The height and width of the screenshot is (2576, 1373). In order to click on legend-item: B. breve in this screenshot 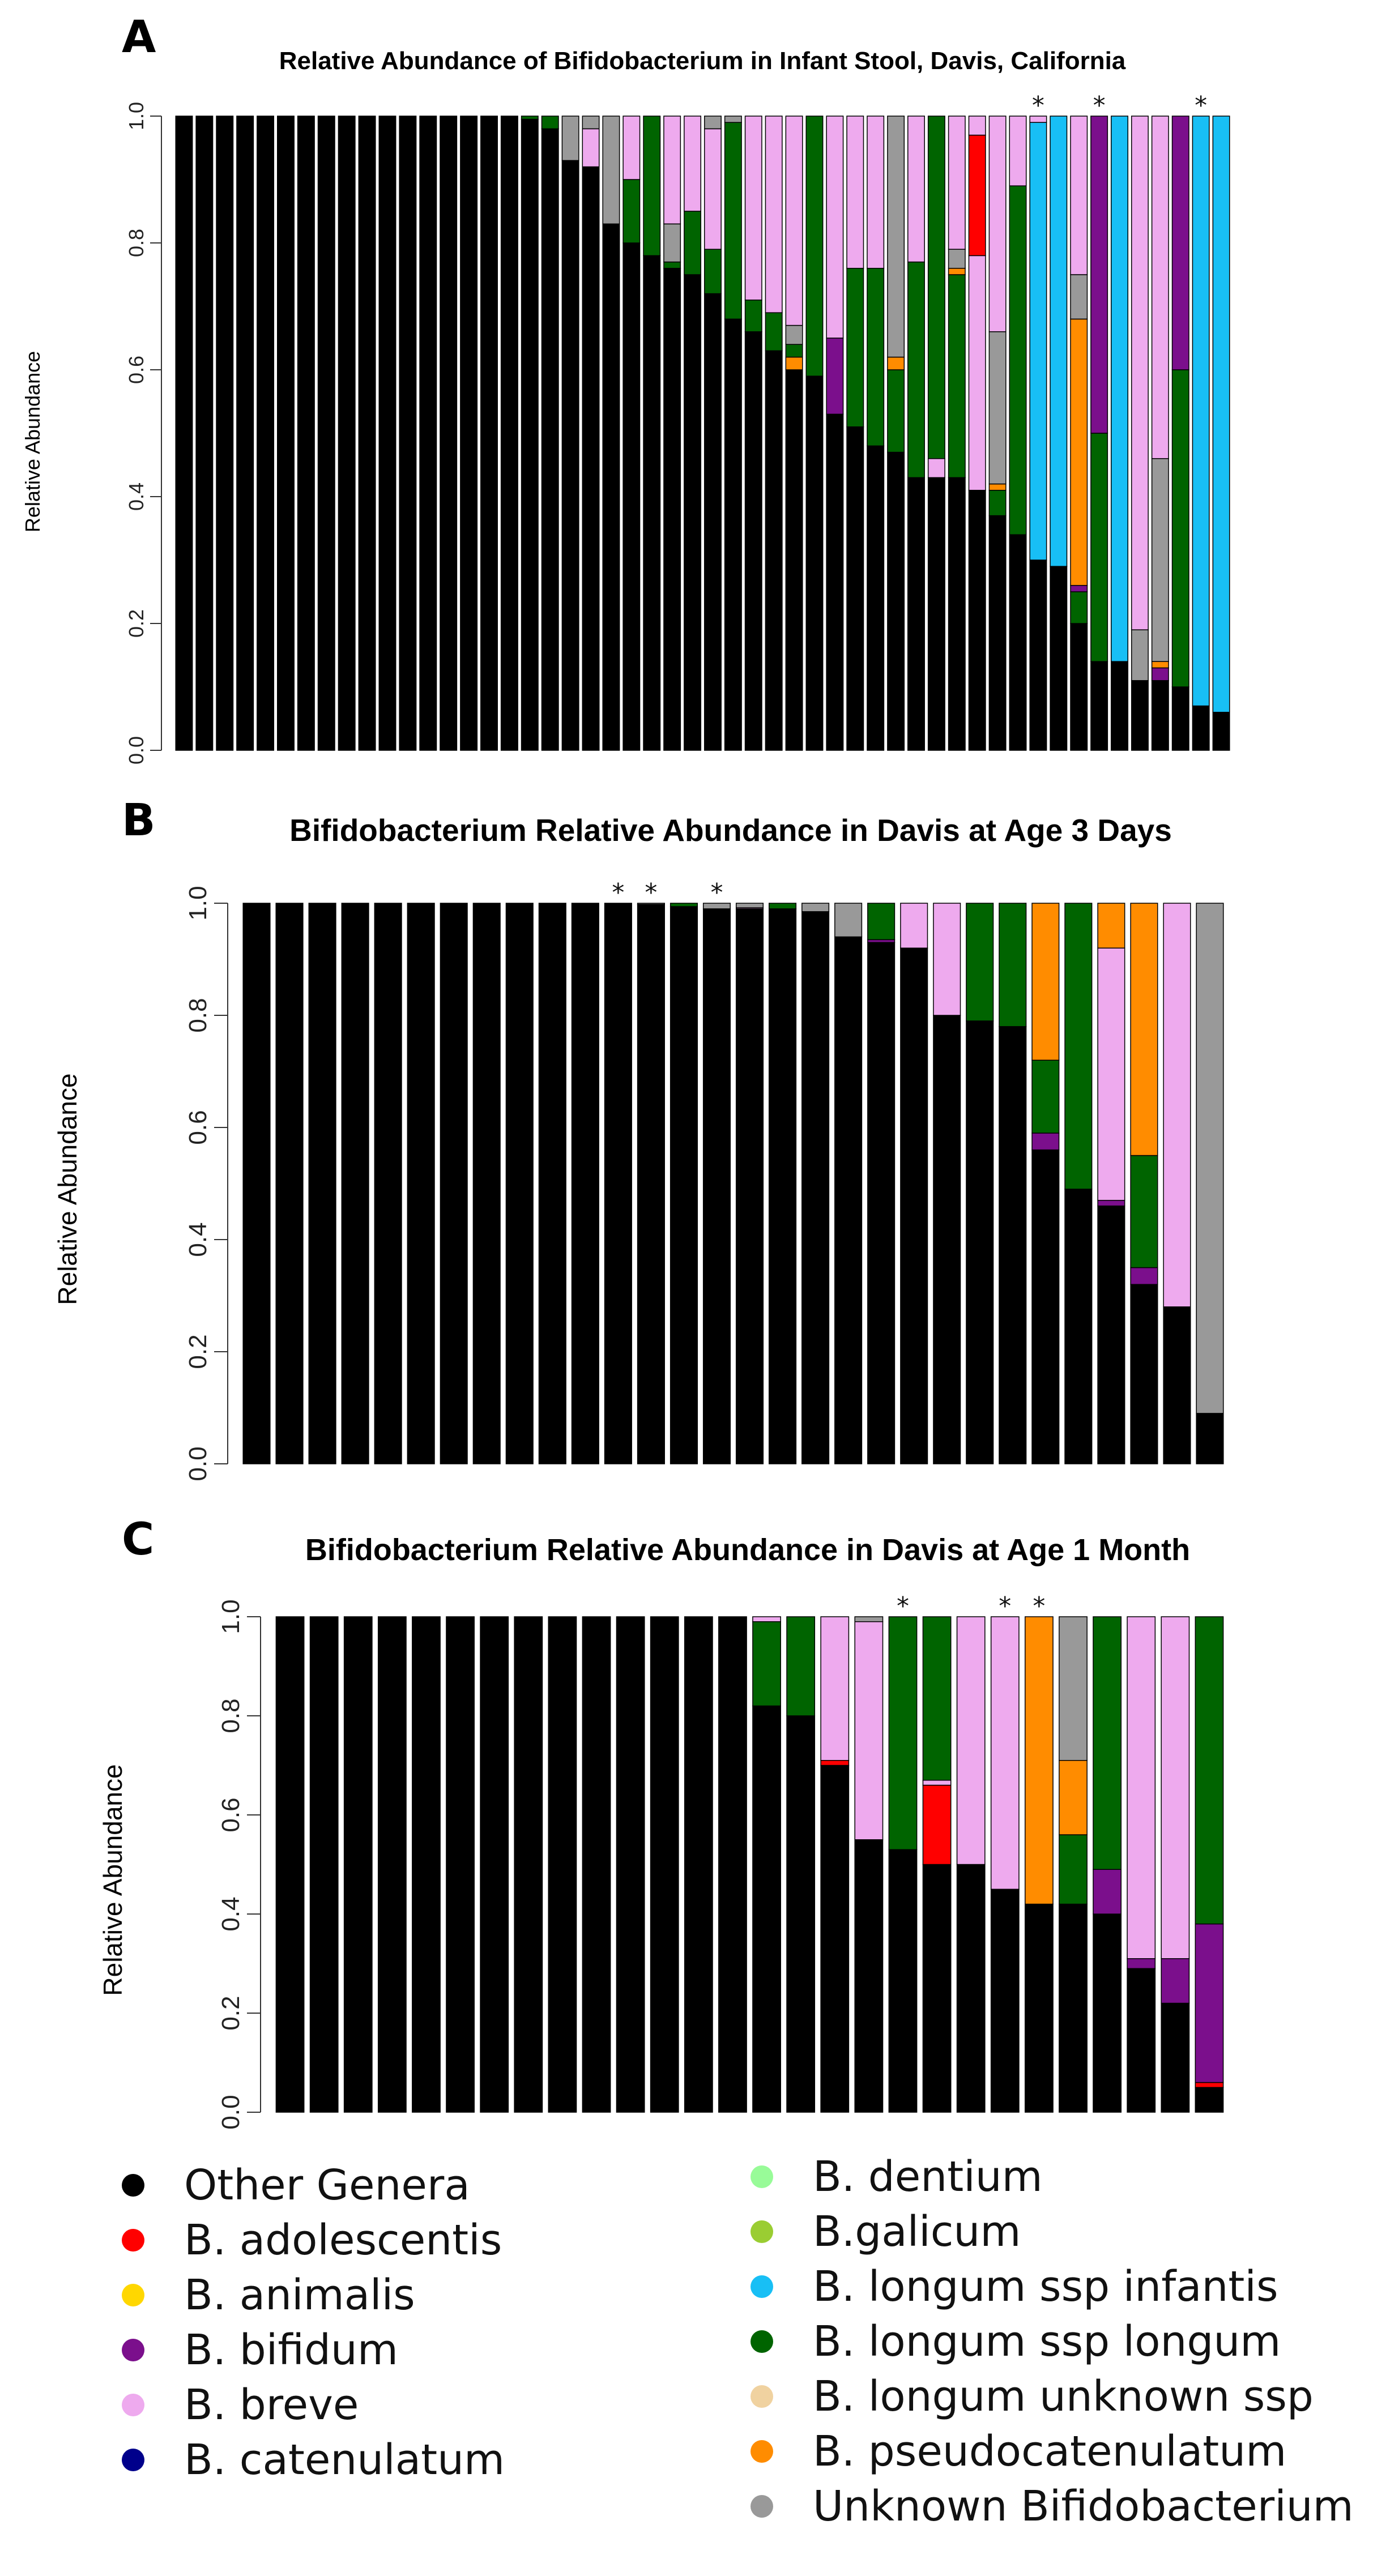, I will do `click(313, 2404)`.